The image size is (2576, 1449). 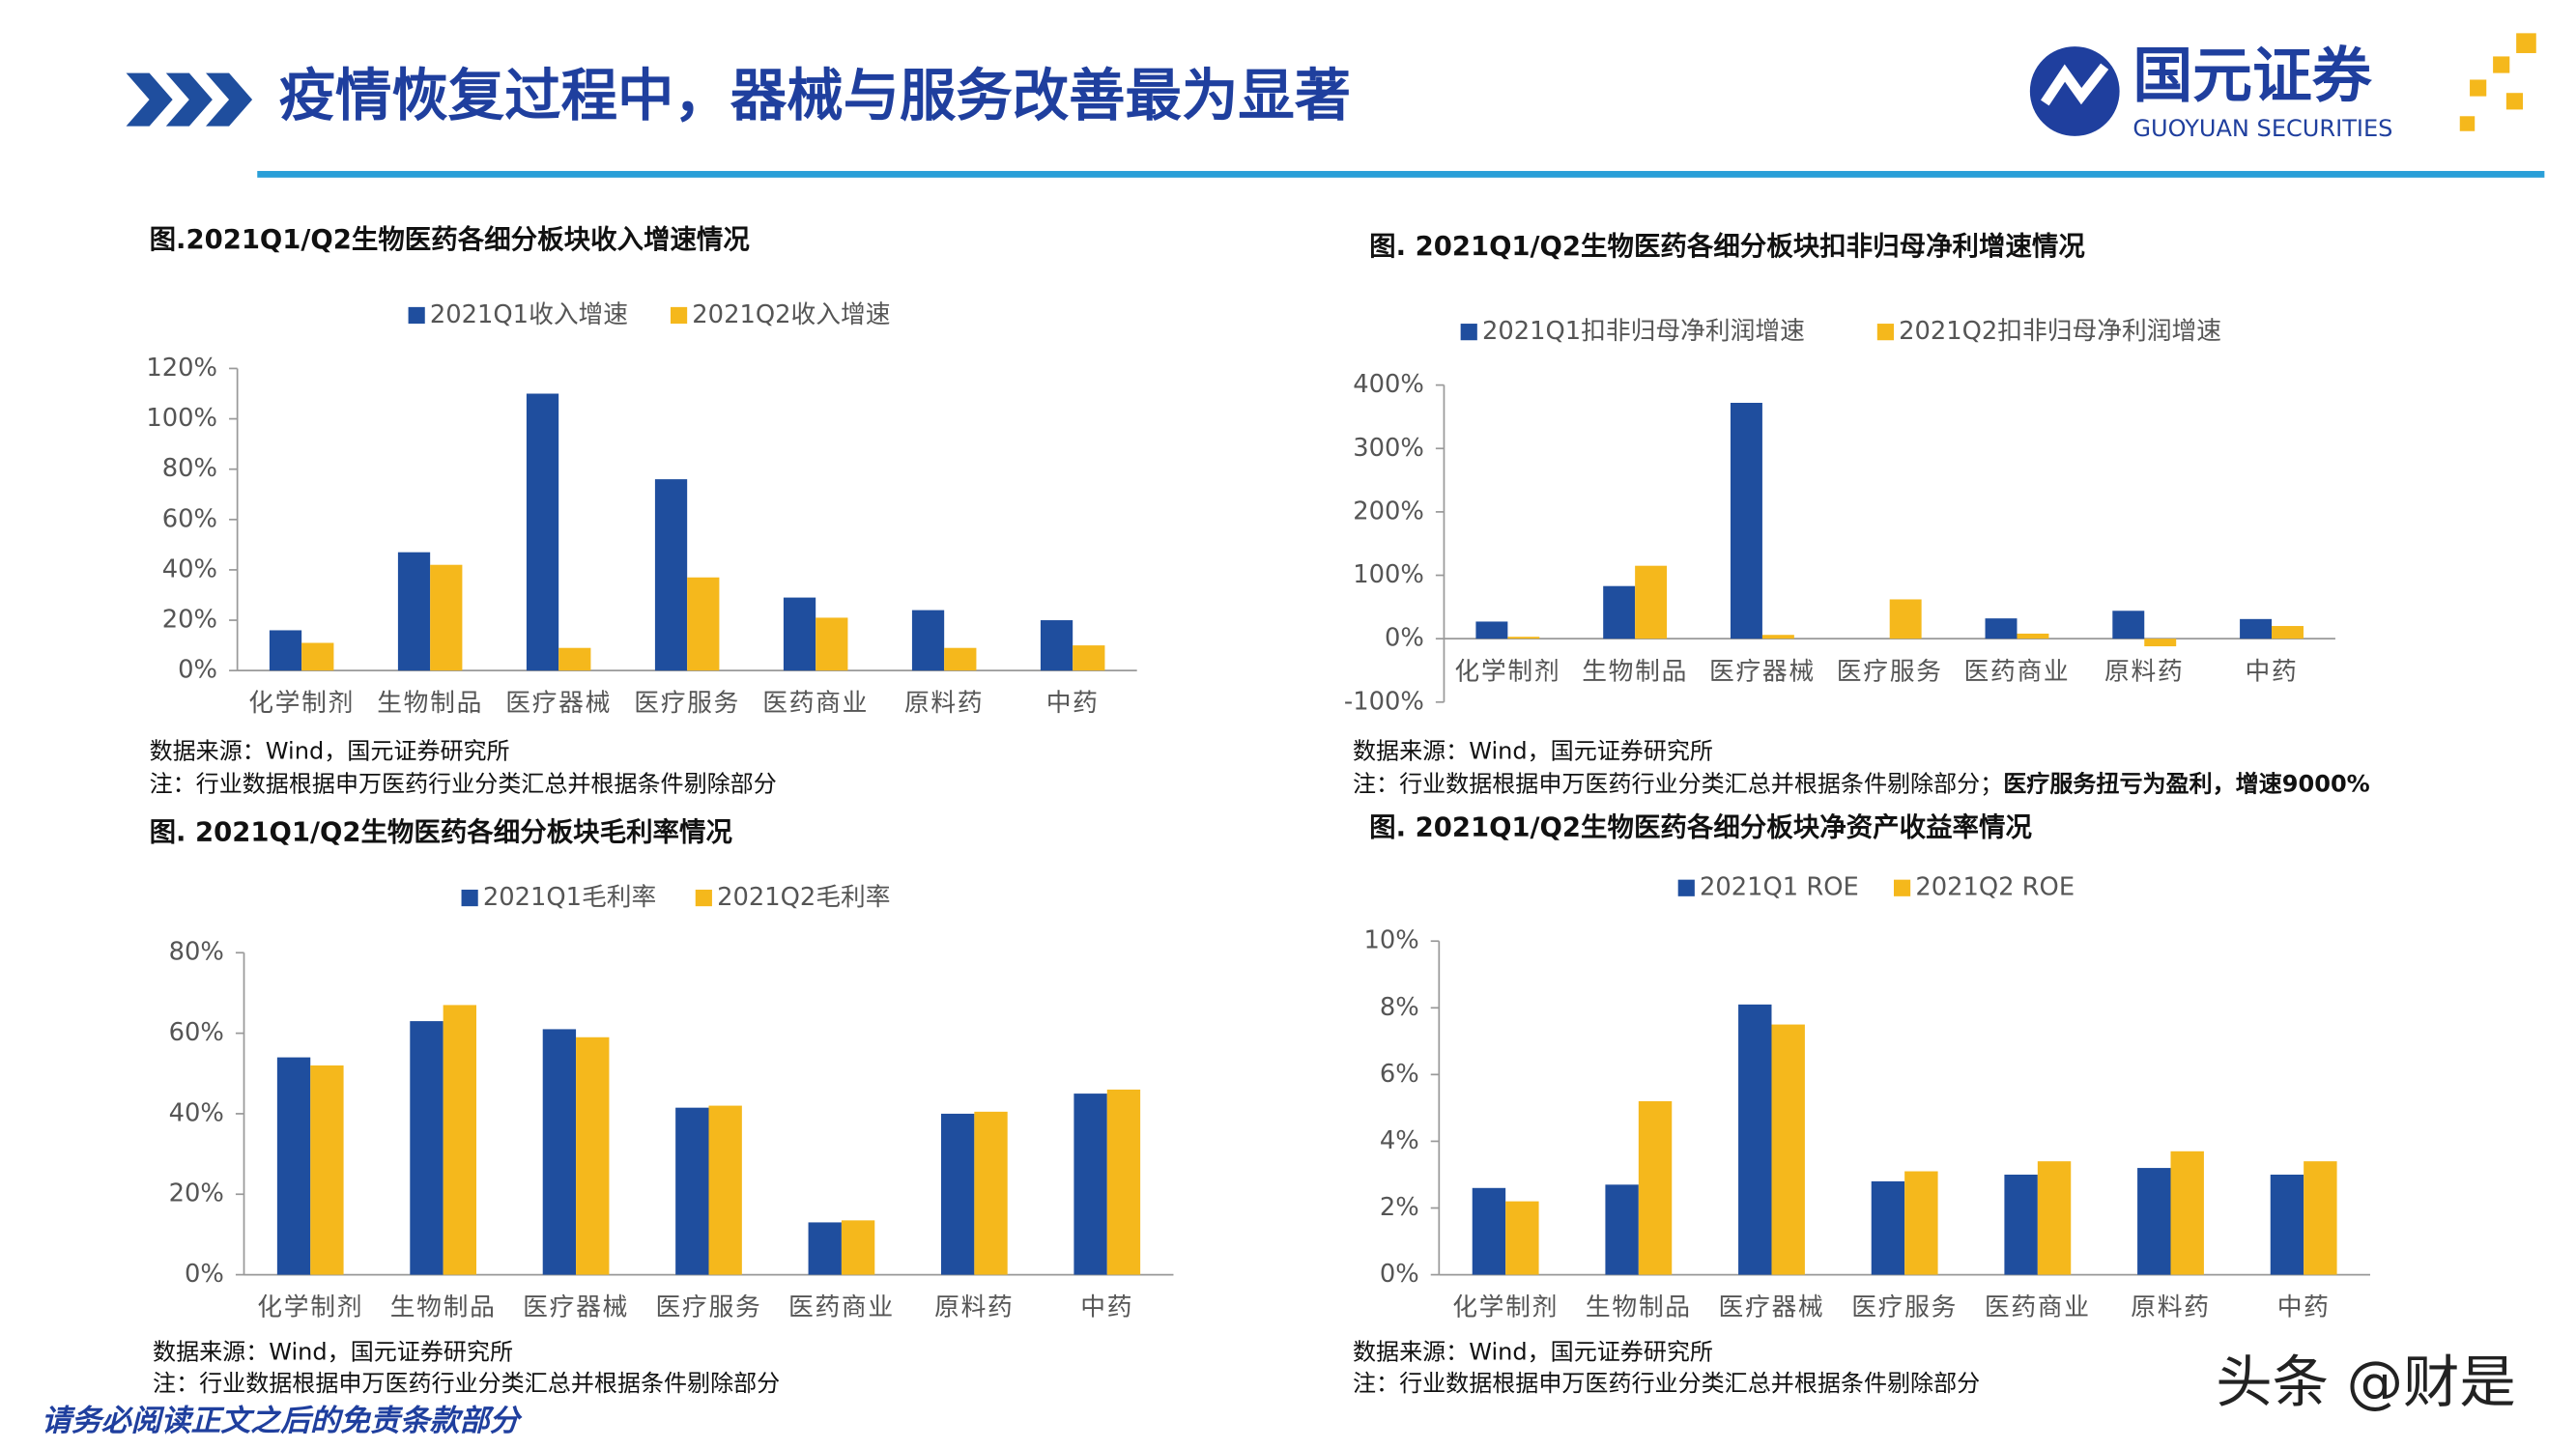 What do you see at coordinates (190, 99) in the screenshot?
I see `header-arrows` at bounding box center [190, 99].